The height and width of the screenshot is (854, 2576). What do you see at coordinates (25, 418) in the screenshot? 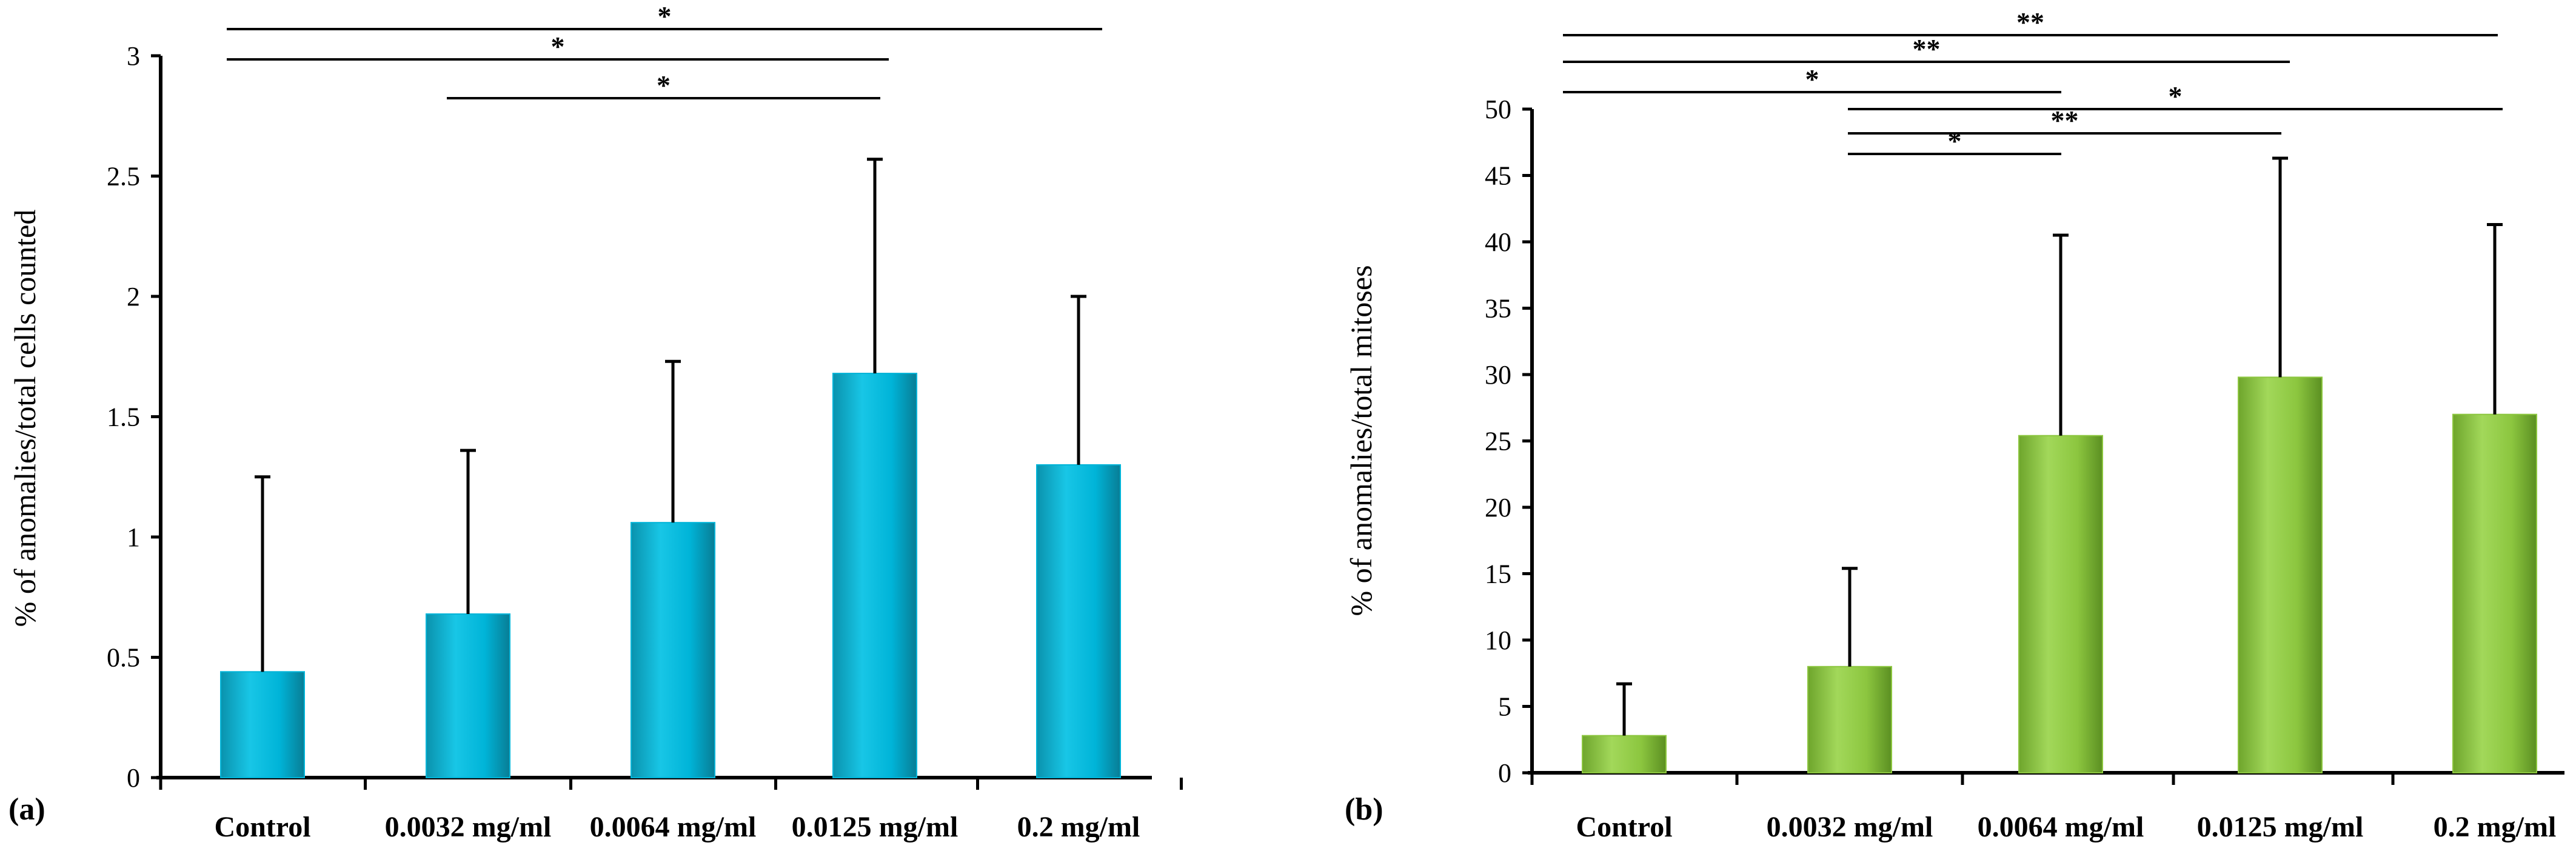
I see `y-axis-label: % of anomalies/total cells counted` at bounding box center [25, 418].